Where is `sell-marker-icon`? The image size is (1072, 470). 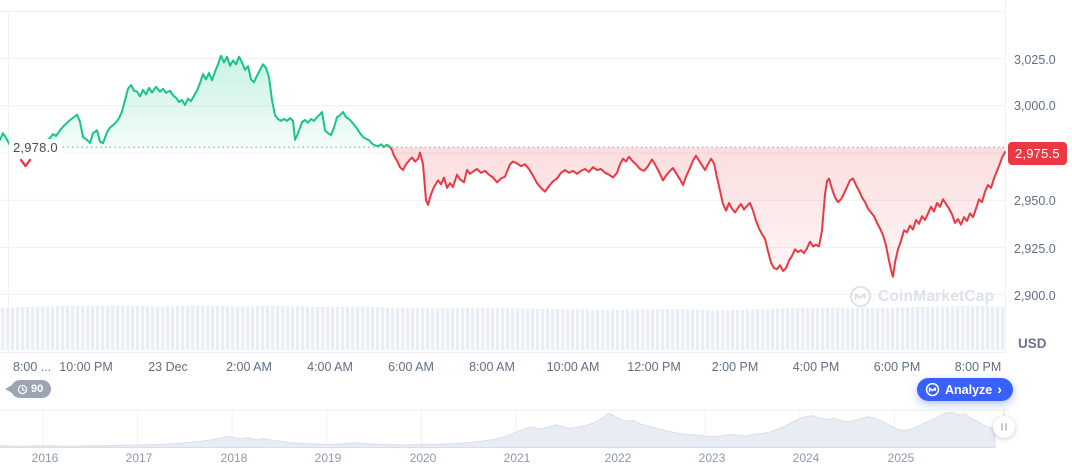
sell-marker-icon is located at coordinates (25, 163).